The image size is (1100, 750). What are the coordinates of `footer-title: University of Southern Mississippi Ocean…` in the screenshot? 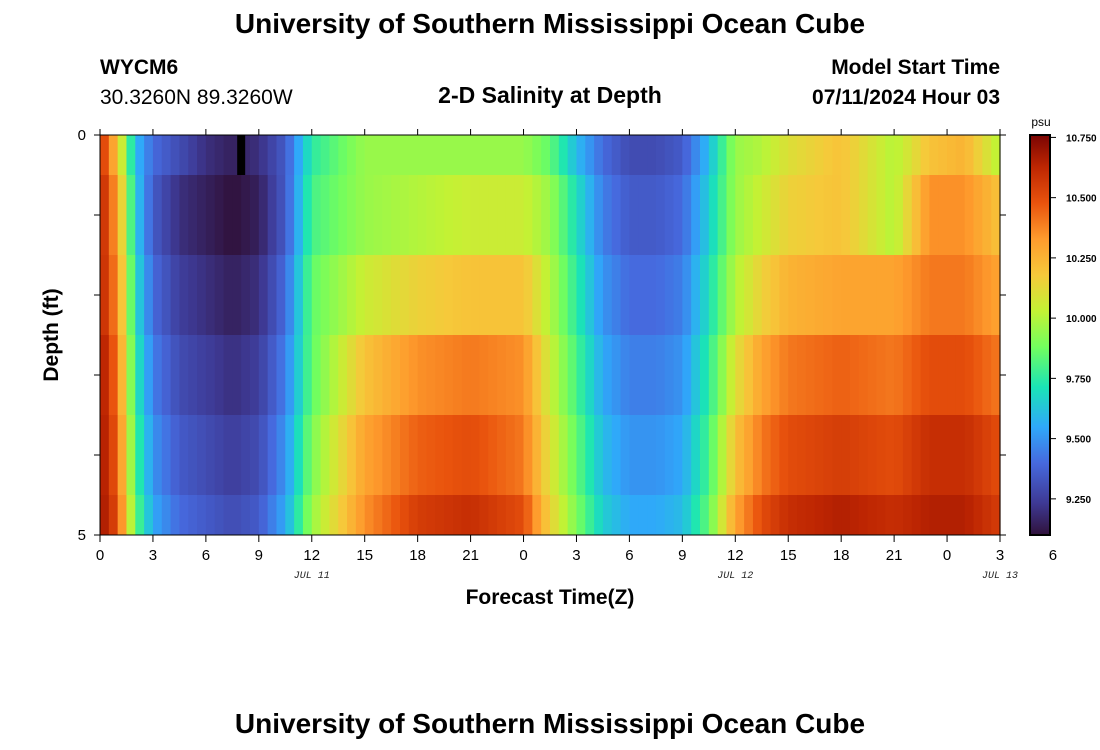 It's located at (550, 723).